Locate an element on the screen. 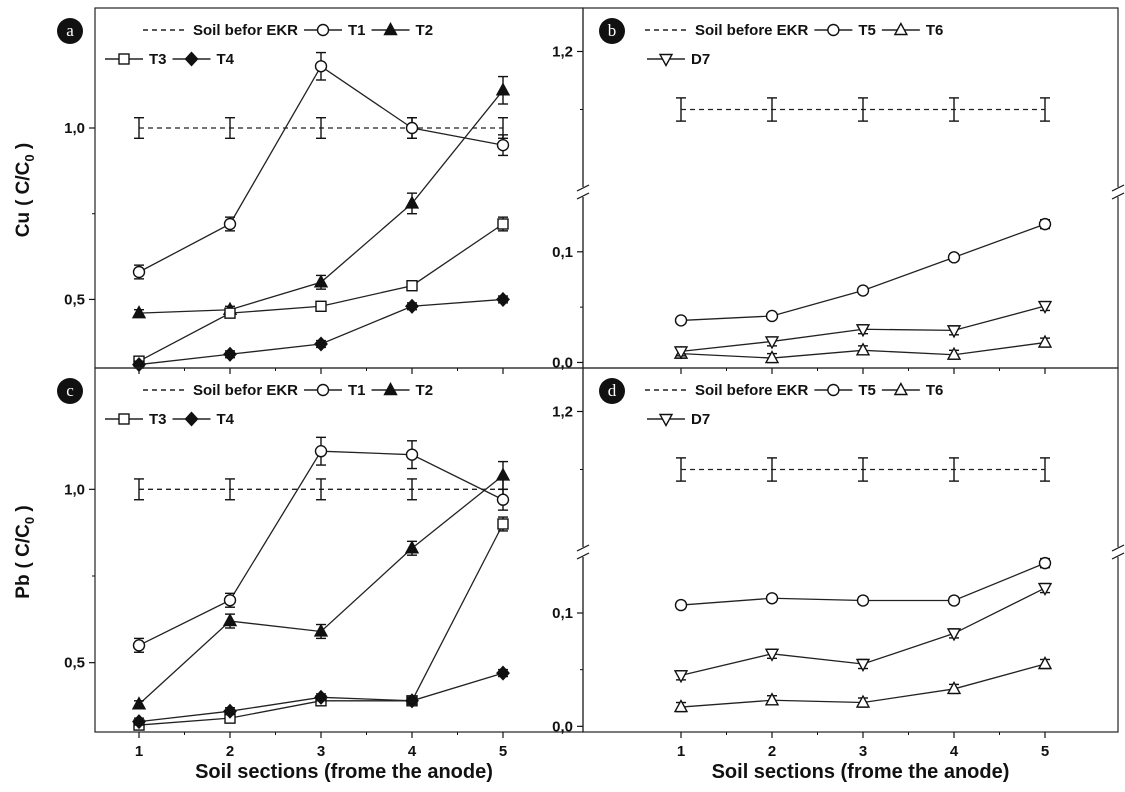 This screenshot has height=792, width=1125. x-tick-label: 5 is located at coordinates (1045, 751).